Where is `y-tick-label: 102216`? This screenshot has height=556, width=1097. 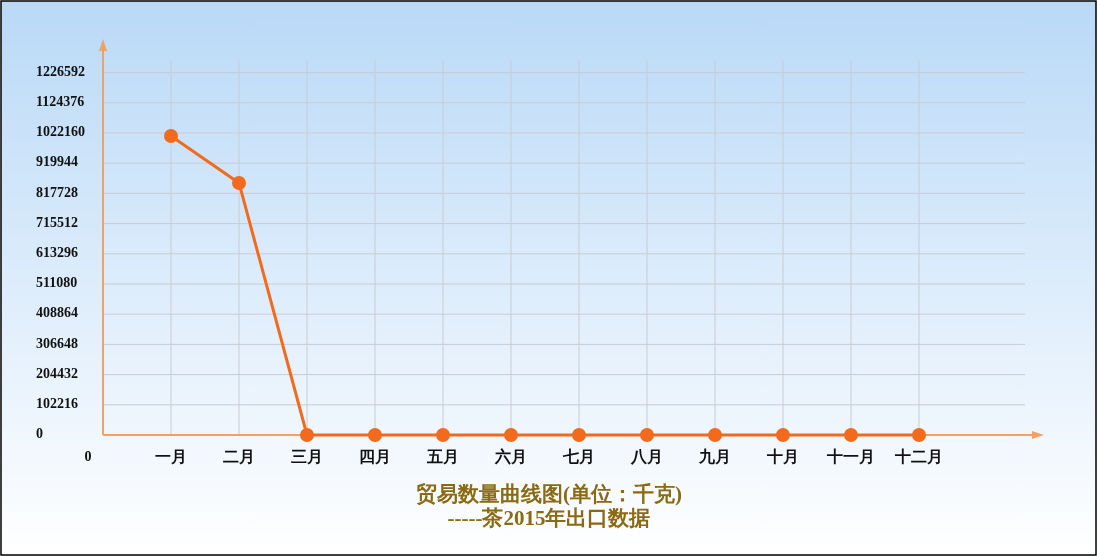
y-tick-label: 102216 is located at coordinates (57, 404).